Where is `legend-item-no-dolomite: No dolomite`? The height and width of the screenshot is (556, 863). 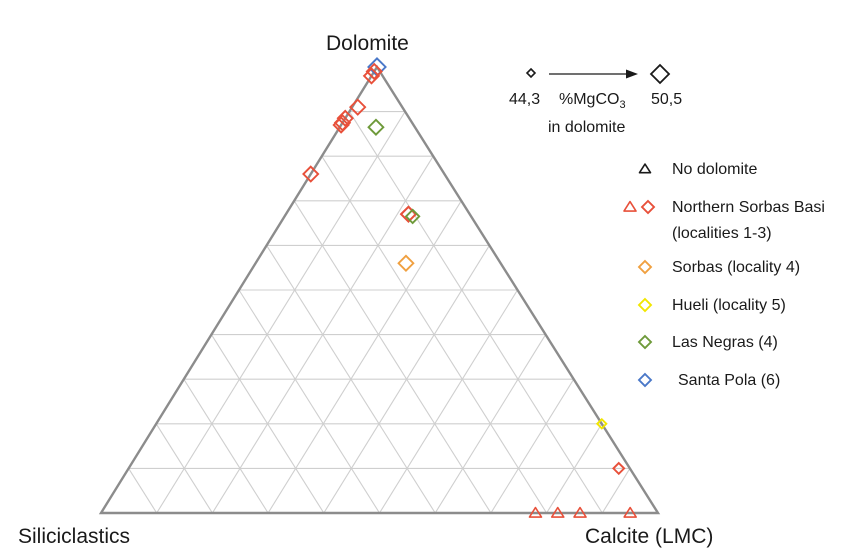
legend-item-no-dolomite: No dolomite is located at coordinates (697, 169).